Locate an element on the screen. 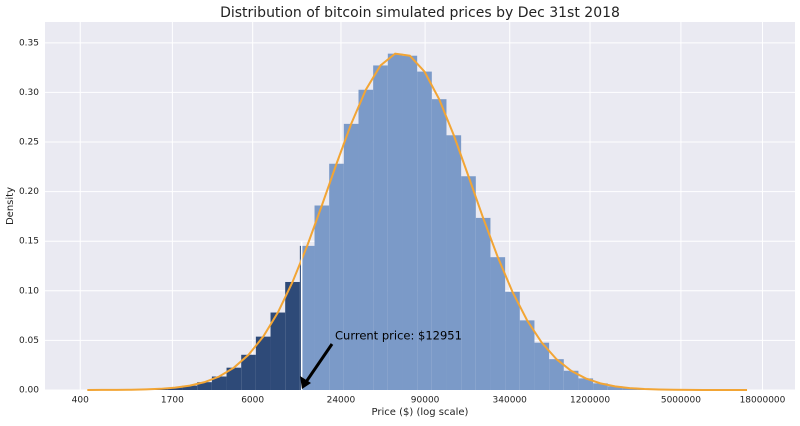 The width and height of the screenshot is (800, 426). annotation-arrow is located at coordinates (319, 363).